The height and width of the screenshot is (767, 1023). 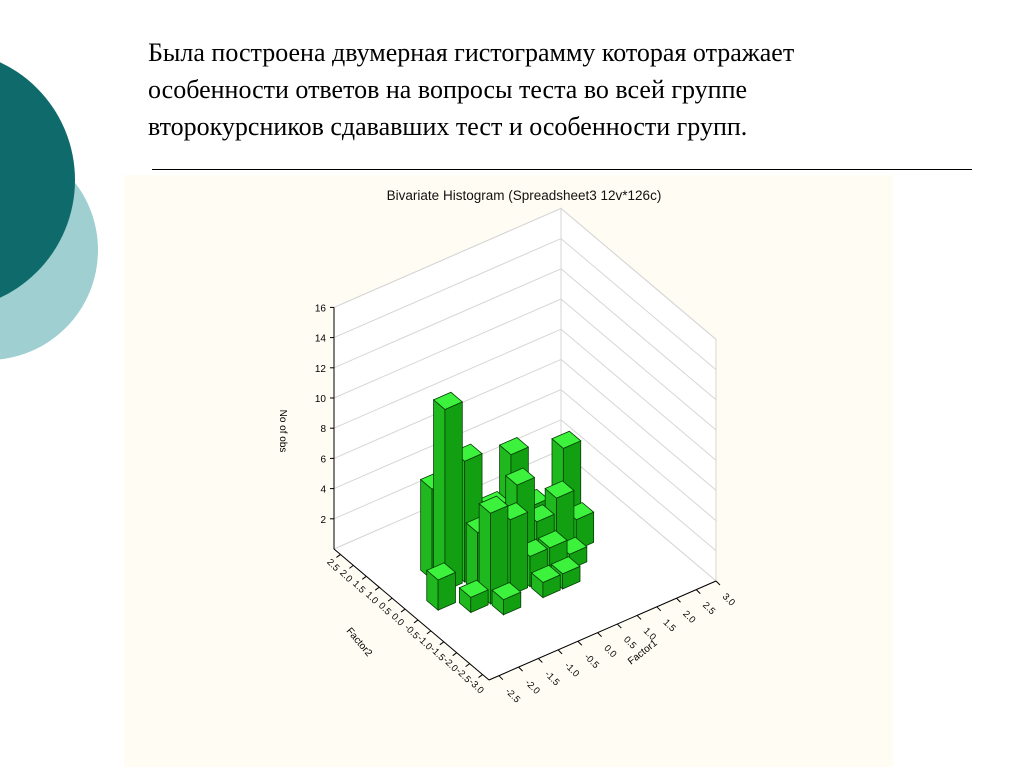 What do you see at coordinates (371, 598) in the screenshot?
I see `factor2-tick-label: 1.0` at bounding box center [371, 598].